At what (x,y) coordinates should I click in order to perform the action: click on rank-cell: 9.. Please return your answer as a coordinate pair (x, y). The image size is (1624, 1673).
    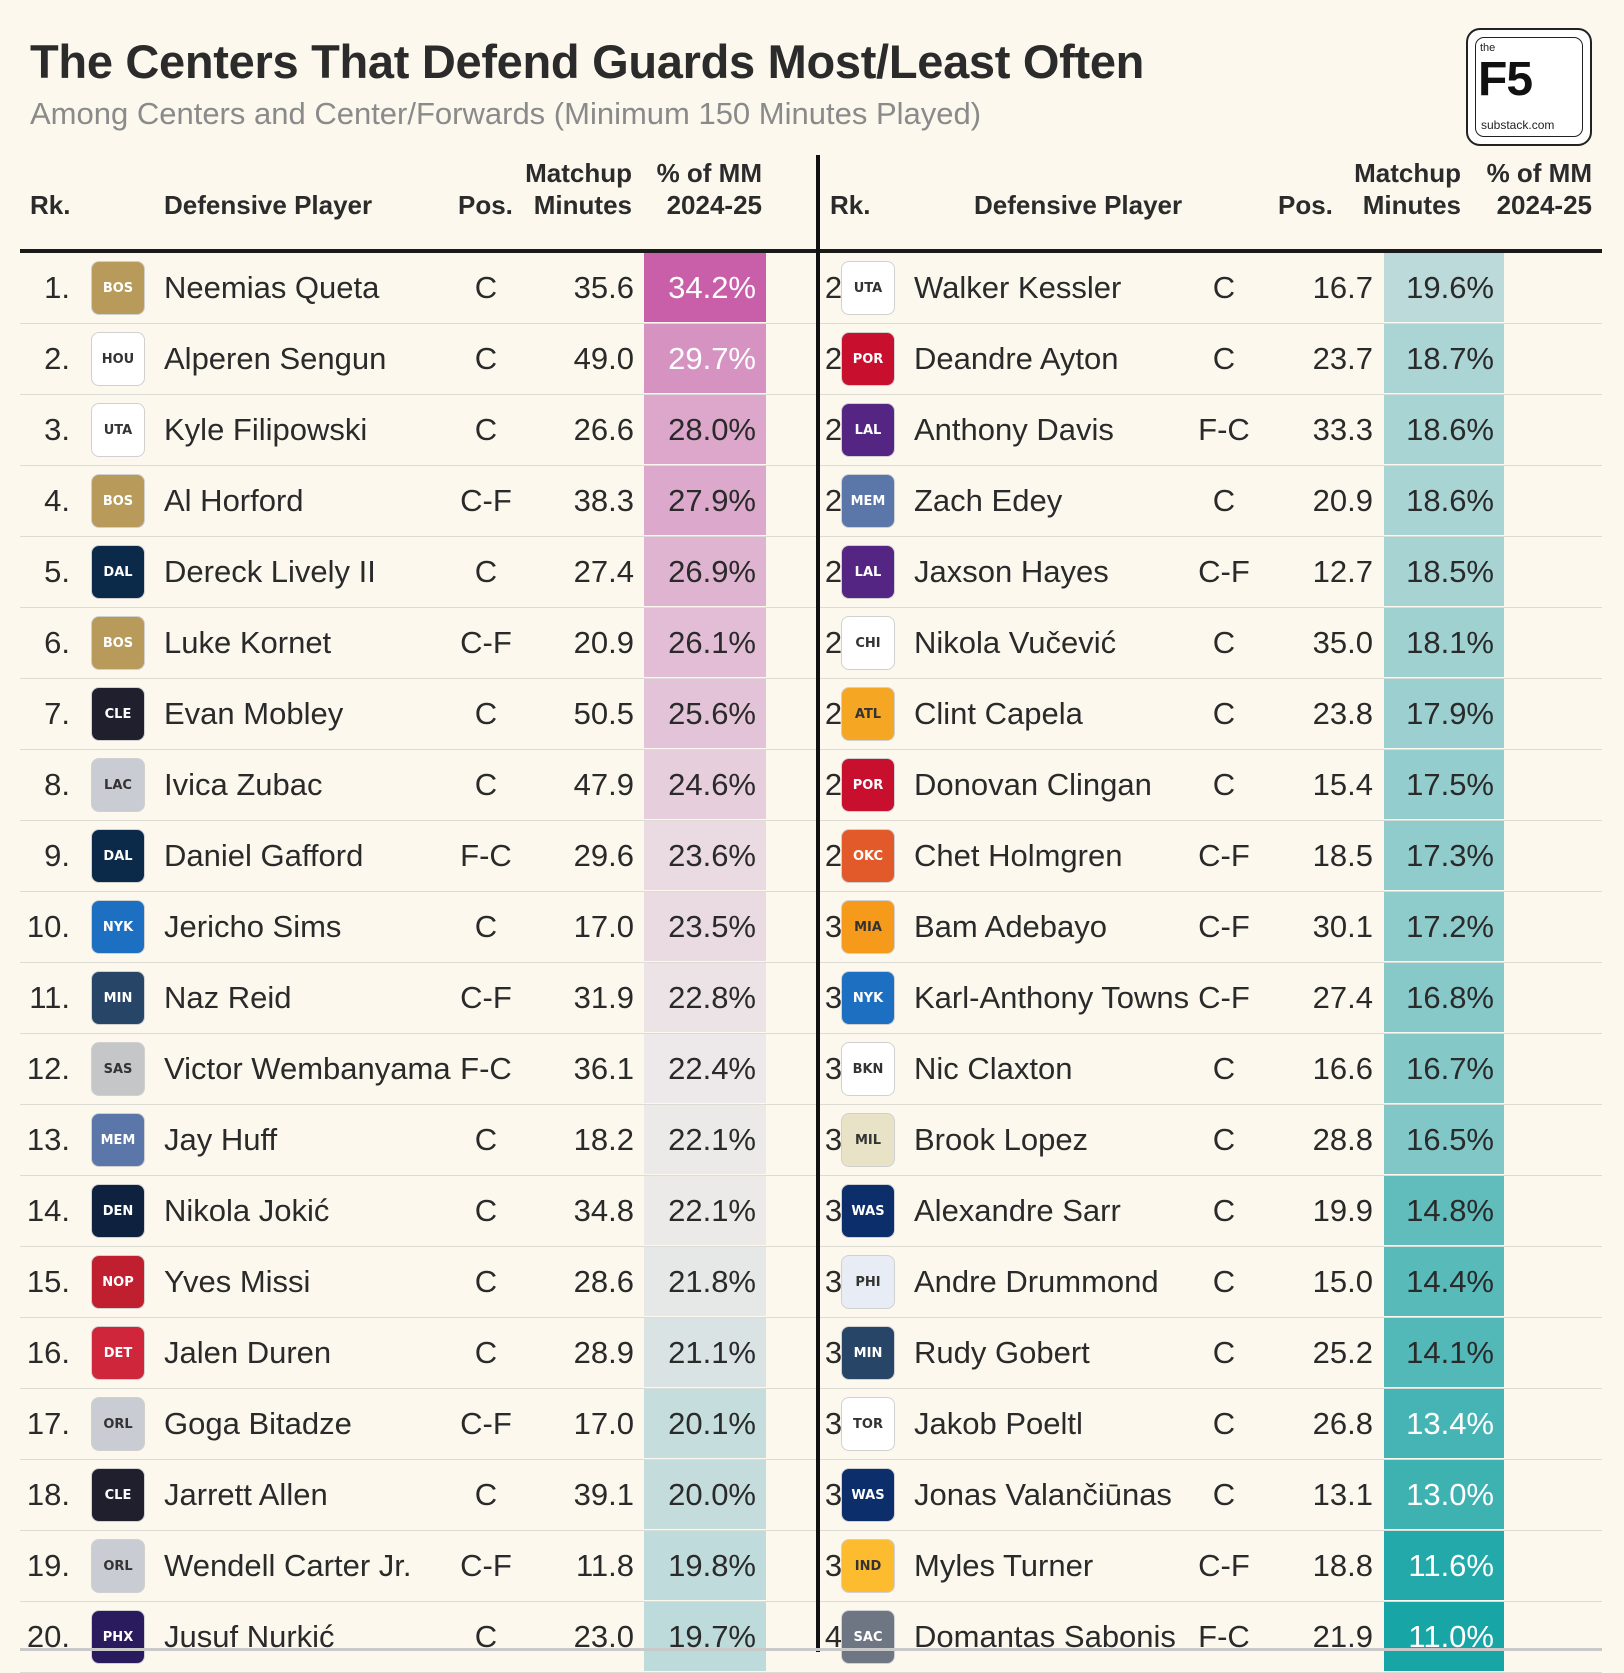
    Looking at the image, I should click on (57, 855).